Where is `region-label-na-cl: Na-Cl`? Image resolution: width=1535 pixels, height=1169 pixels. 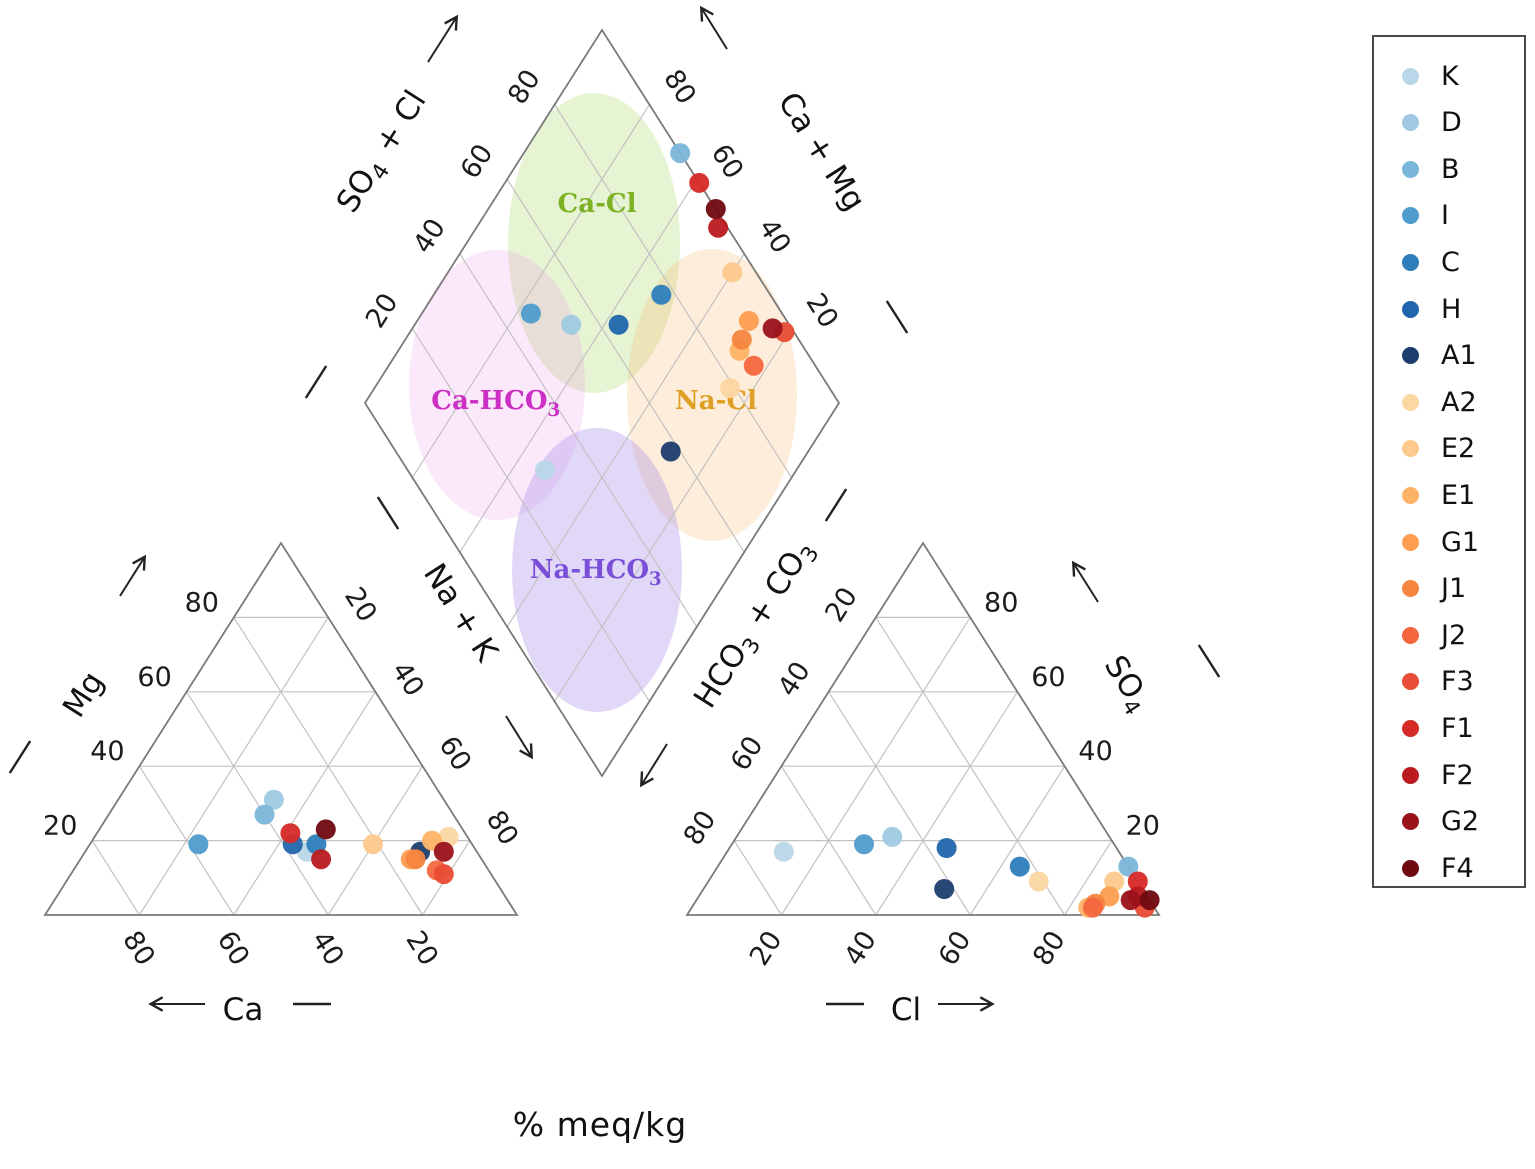 region-label-na-cl: Na-Cl is located at coordinates (716, 401).